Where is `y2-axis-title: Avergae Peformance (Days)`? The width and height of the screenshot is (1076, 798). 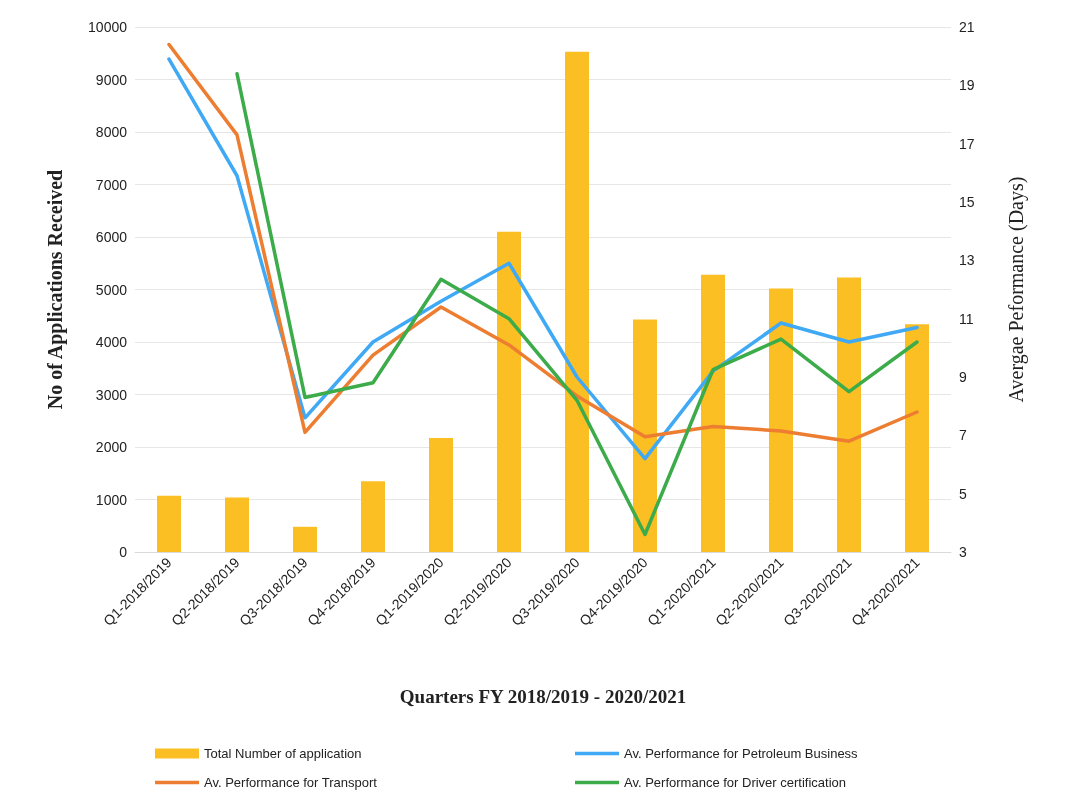 y2-axis-title: Avergae Peformance (Days) is located at coordinates (1016, 289).